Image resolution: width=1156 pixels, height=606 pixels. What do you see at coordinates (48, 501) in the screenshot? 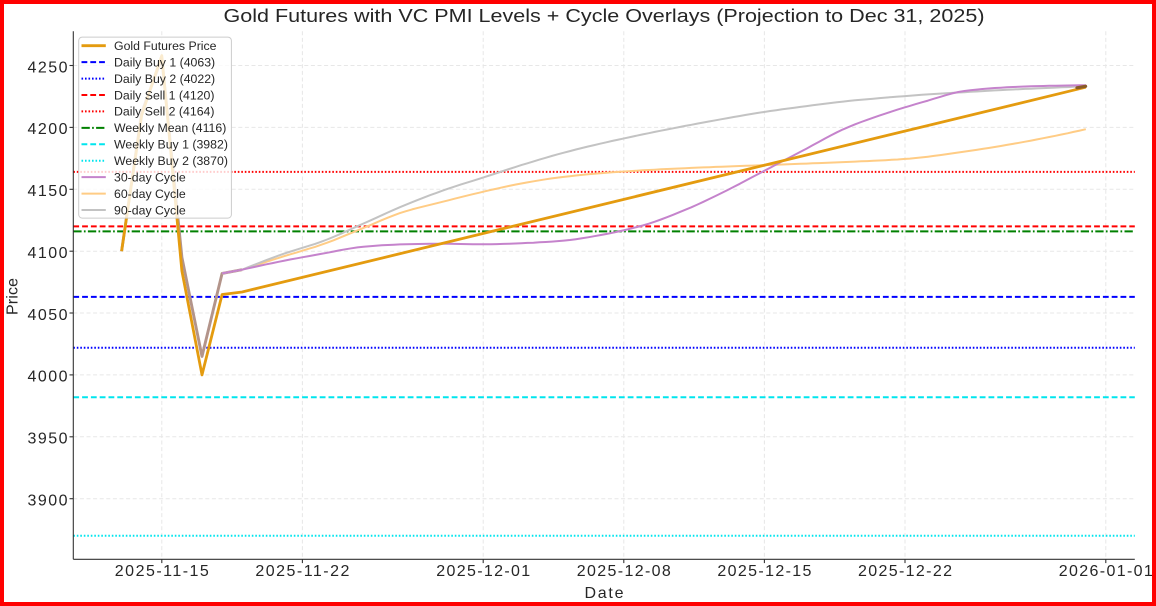
I see `svg-text: 3900` at bounding box center [48, 501].